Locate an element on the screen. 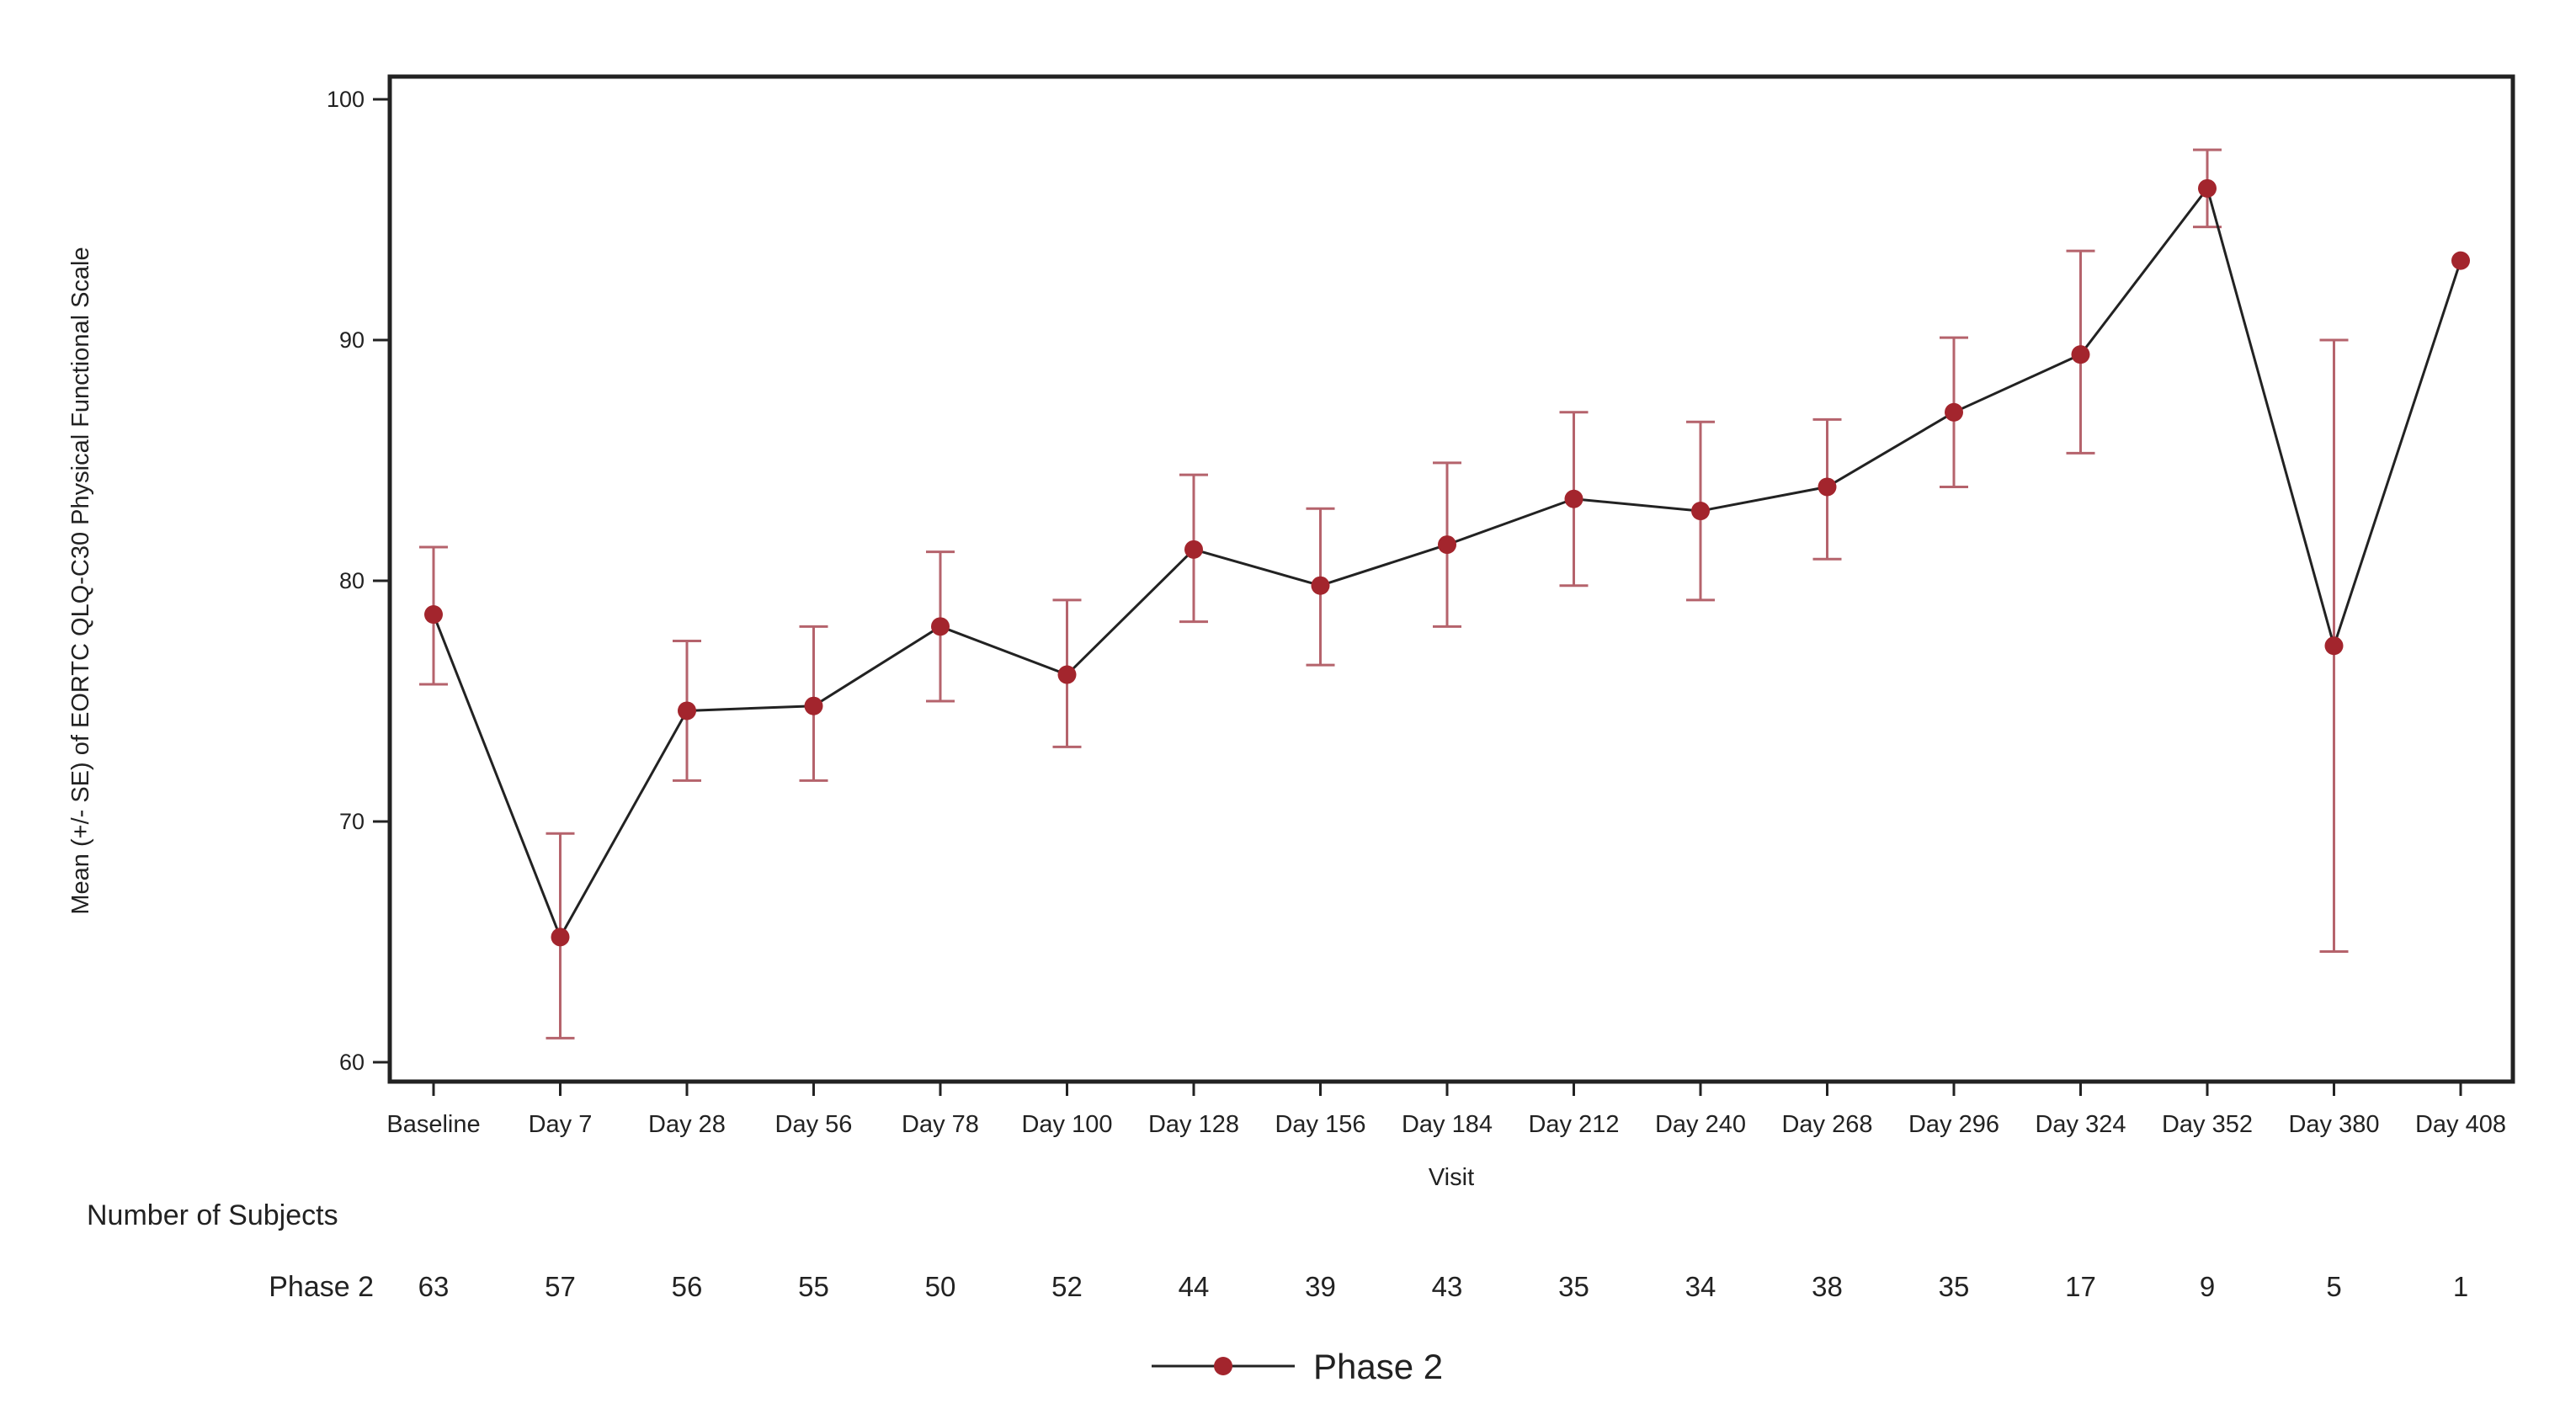  y-tick-label: 60 is located at coordinates (352, 1062).